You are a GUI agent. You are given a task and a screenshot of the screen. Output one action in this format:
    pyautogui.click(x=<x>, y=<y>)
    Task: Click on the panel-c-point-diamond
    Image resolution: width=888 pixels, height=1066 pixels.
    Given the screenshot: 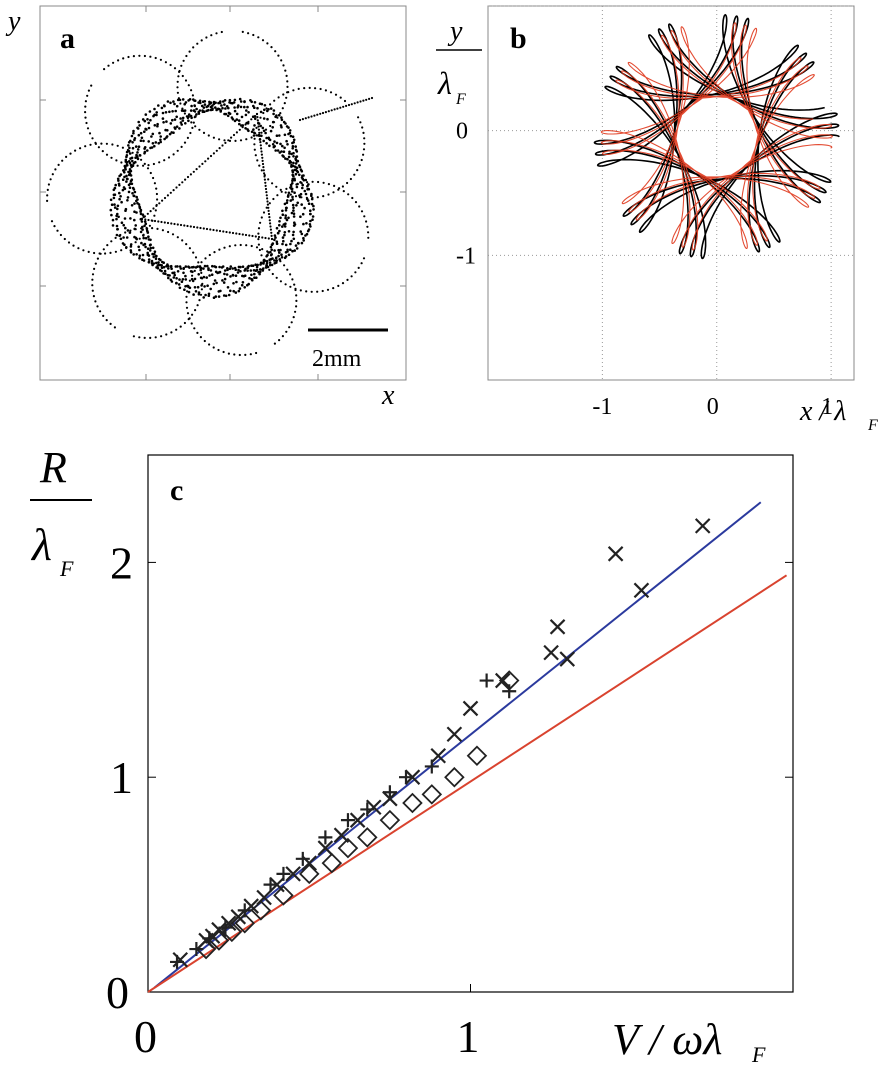 What is the action you would take?
    pyautogui.click(x=367, y=837)
    